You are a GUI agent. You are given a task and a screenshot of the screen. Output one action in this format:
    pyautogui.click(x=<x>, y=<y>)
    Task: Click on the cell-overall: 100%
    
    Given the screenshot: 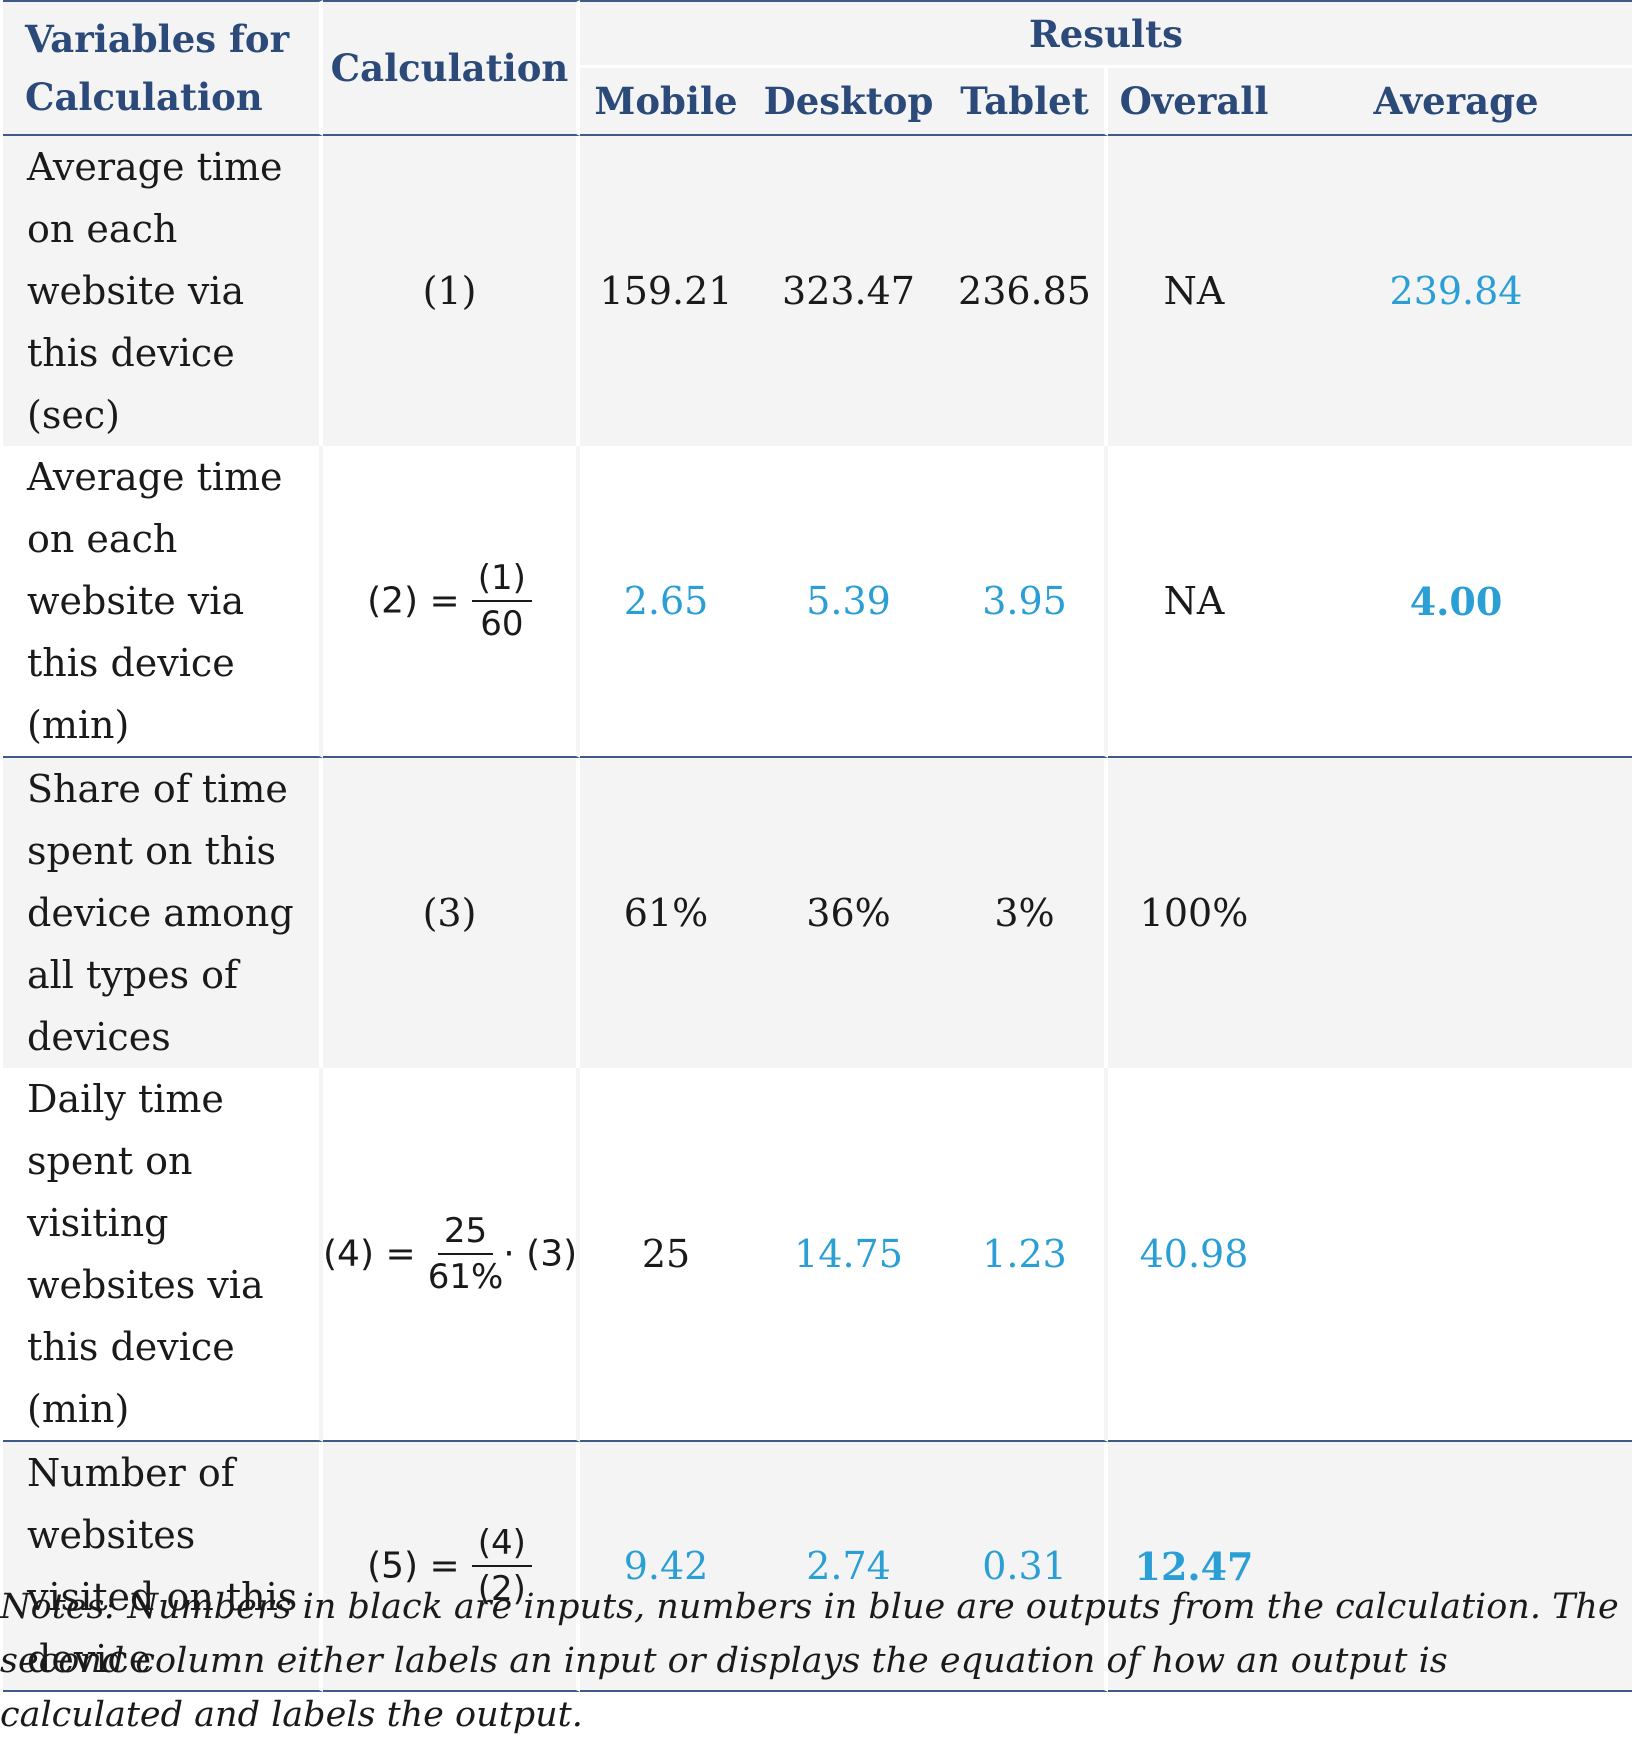 What is the action you would take?
    pyautogui.click(x=1194, y=913)
    